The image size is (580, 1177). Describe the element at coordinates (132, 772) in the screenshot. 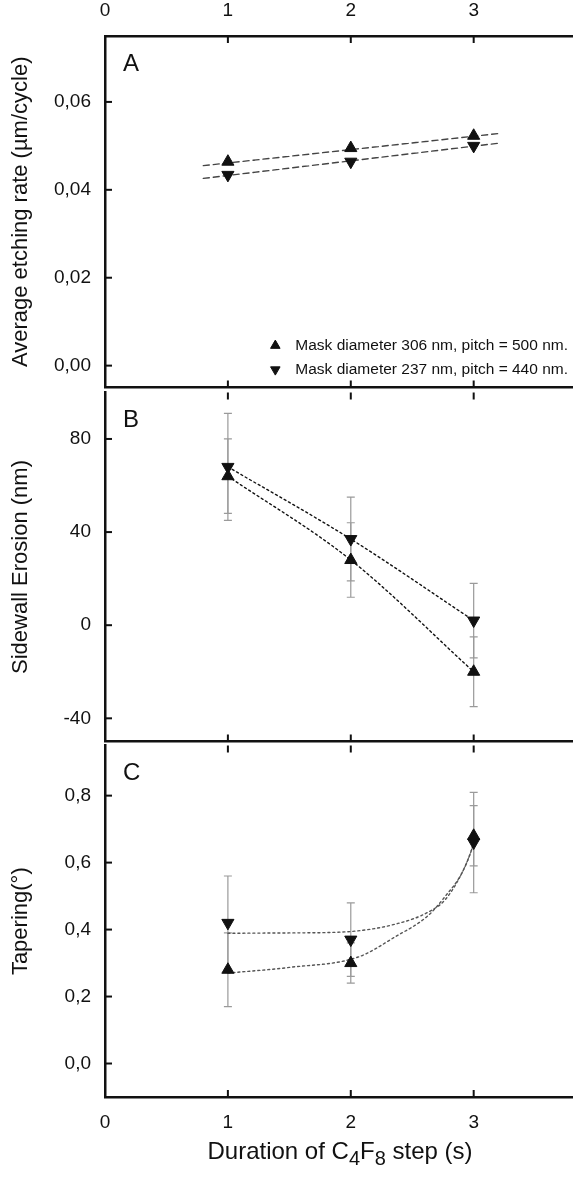

I see `annotation: C` at that location.